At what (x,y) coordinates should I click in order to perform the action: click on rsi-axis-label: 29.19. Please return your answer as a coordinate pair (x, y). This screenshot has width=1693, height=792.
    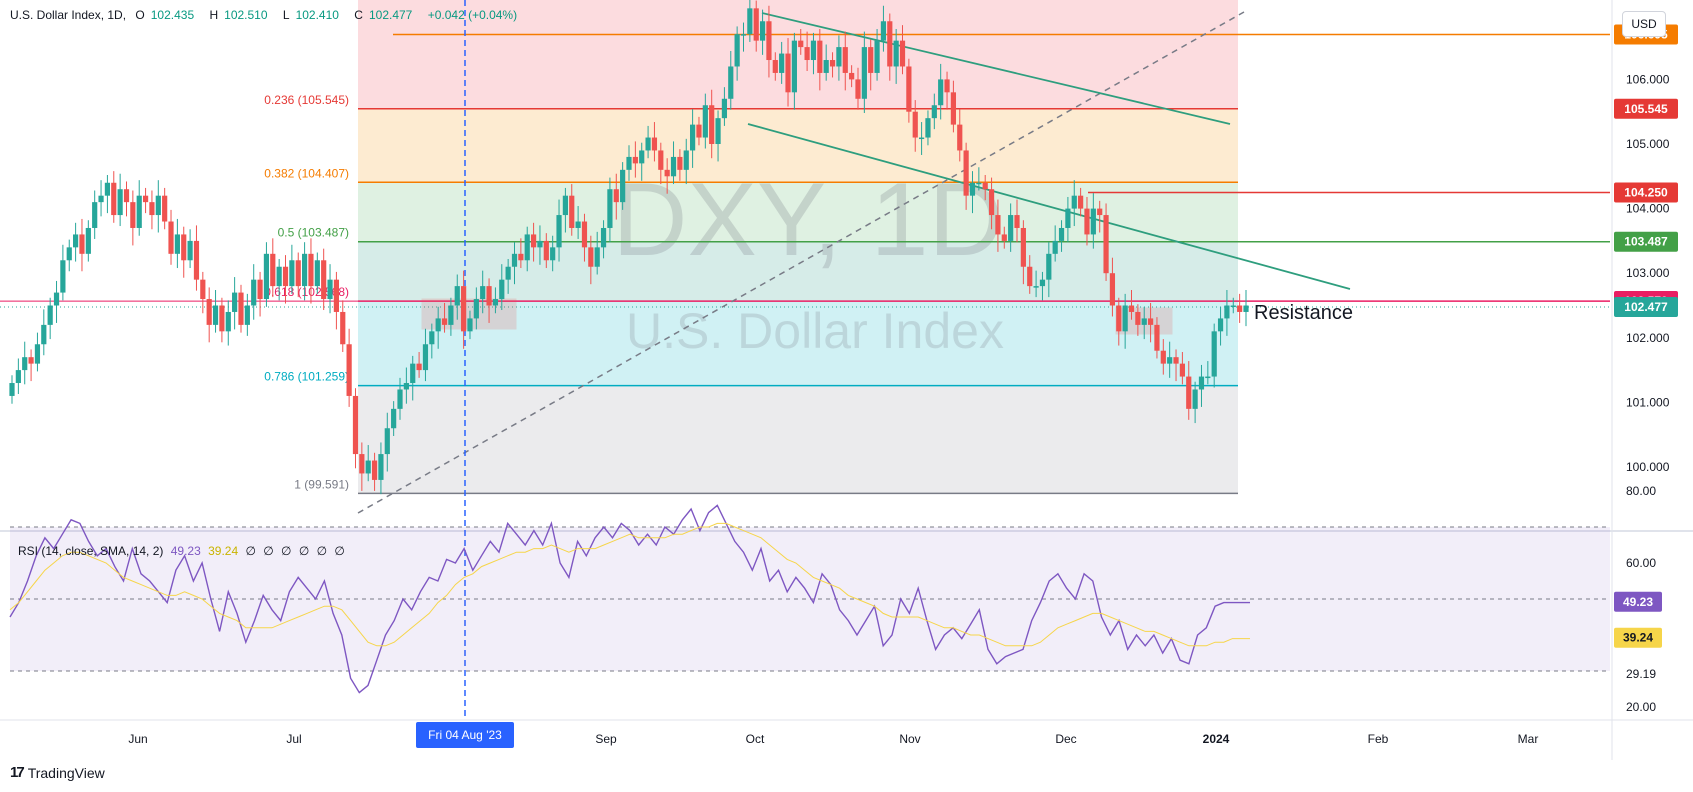
    Looking at the image, I should click on (1641, 674).